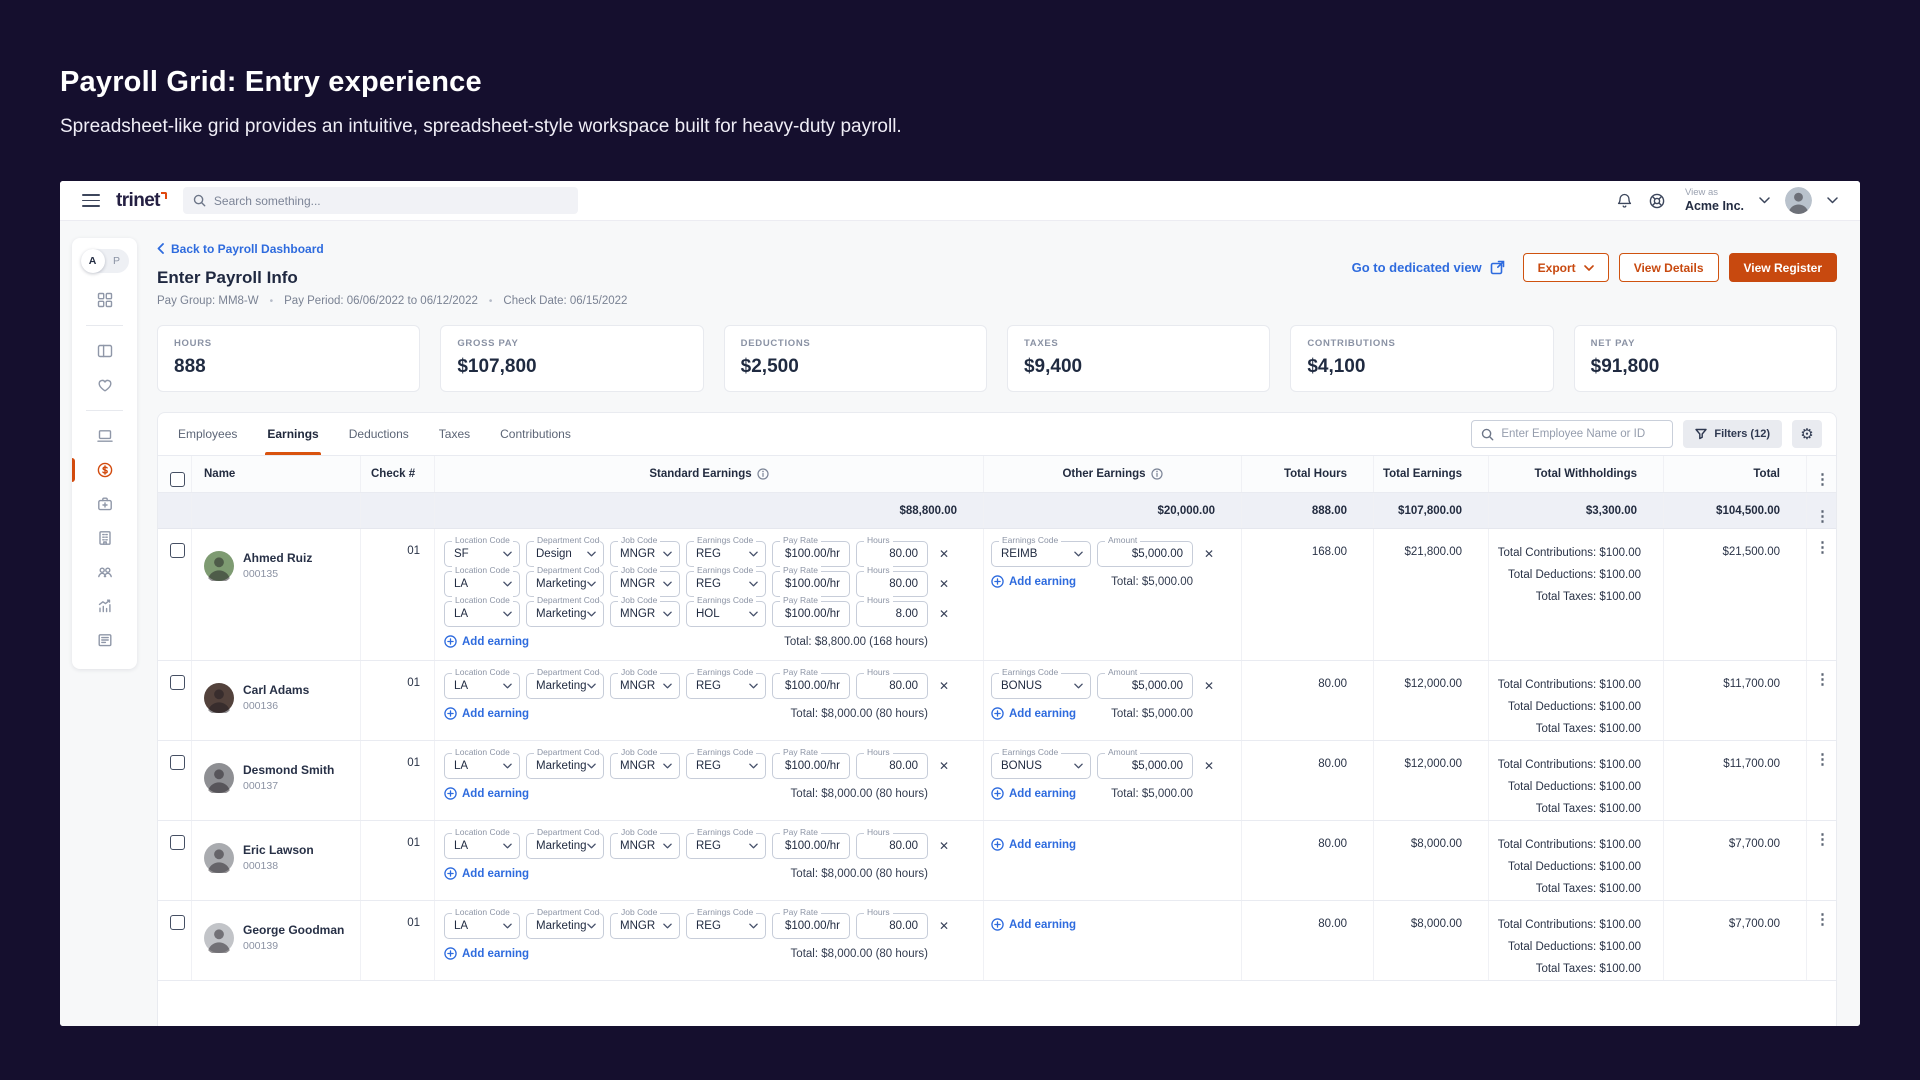 The image size is (1920, 1080). What do you see at coordinates (482, 551) in the screenshot?
I see `location-select: Location Code SF` at bounding box center [482, 551].